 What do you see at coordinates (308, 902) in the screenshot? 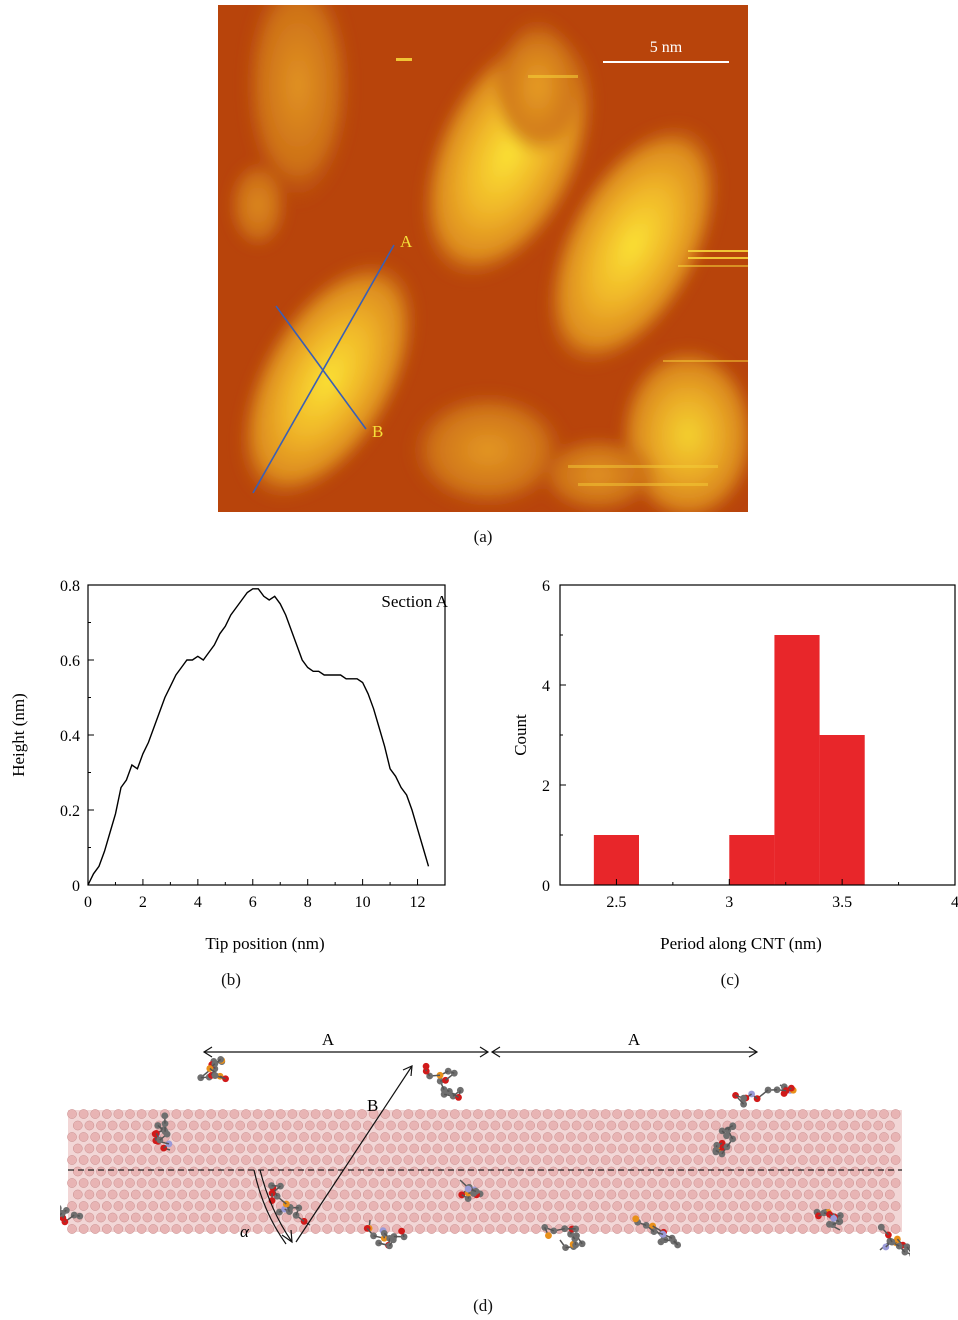
I see `x-tick-label: 8` at bounding box center [308, 902].